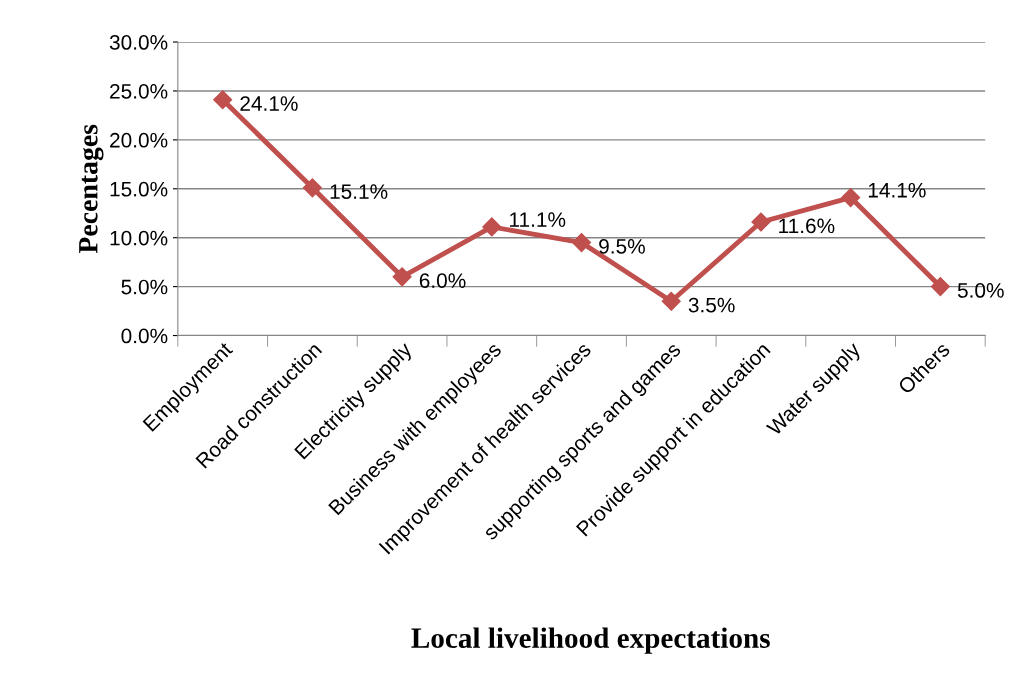  I want to click on data-label: 24.1%, so click(269, 103).